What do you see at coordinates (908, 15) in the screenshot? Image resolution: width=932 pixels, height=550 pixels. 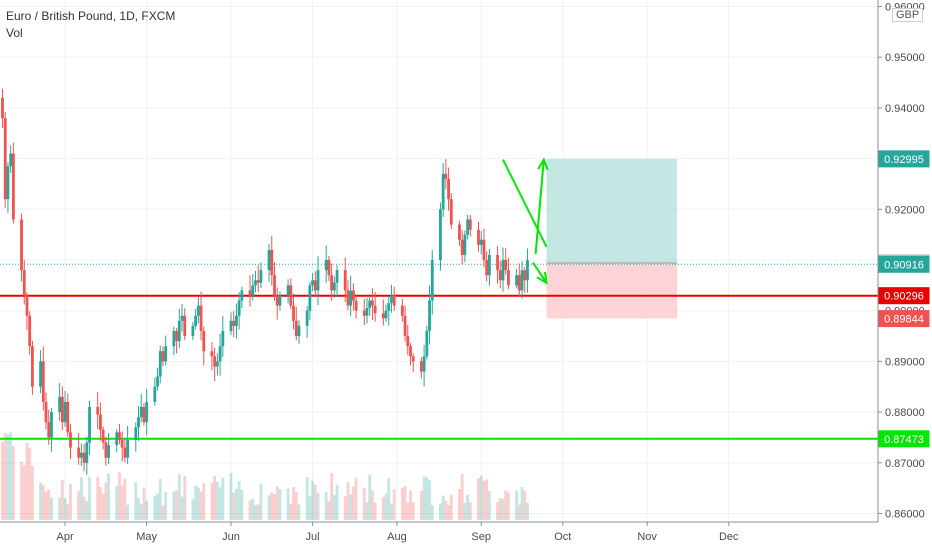 I see `currency-badge: GBP` at bounding box center [908, 15].